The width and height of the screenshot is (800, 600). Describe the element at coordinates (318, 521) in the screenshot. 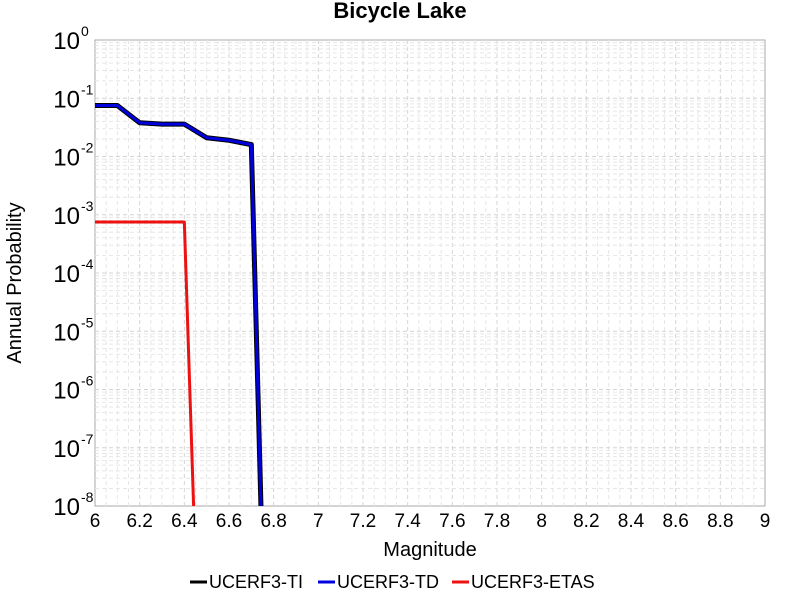

I see `x-tick-label: 7` at that location.